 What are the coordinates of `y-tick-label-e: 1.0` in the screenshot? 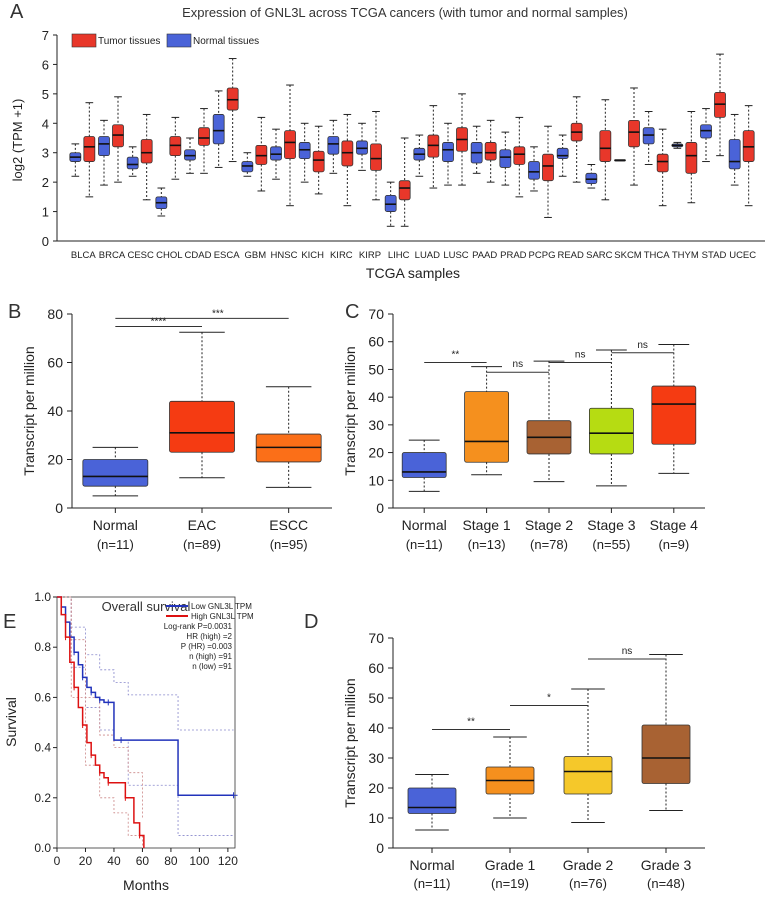 It's located at (42, 597).